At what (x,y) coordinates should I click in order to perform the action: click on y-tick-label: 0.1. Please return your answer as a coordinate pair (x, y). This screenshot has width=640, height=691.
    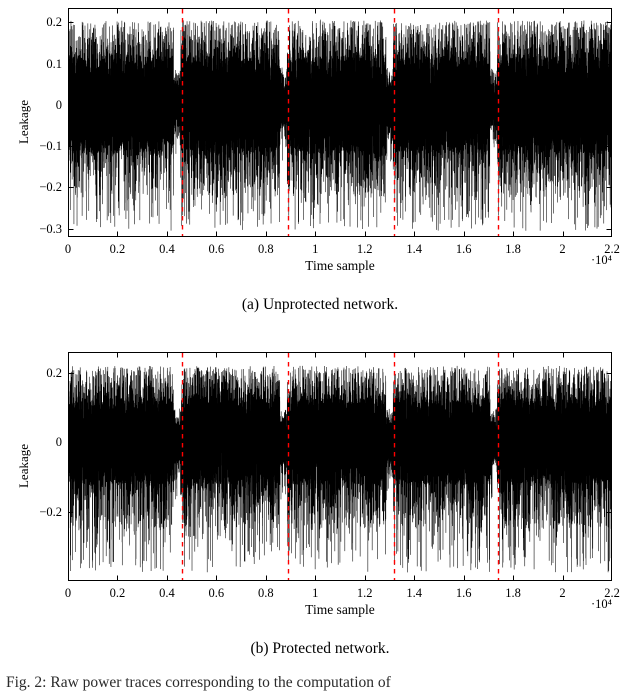
    Looking at the image, I should click on (54, 63).